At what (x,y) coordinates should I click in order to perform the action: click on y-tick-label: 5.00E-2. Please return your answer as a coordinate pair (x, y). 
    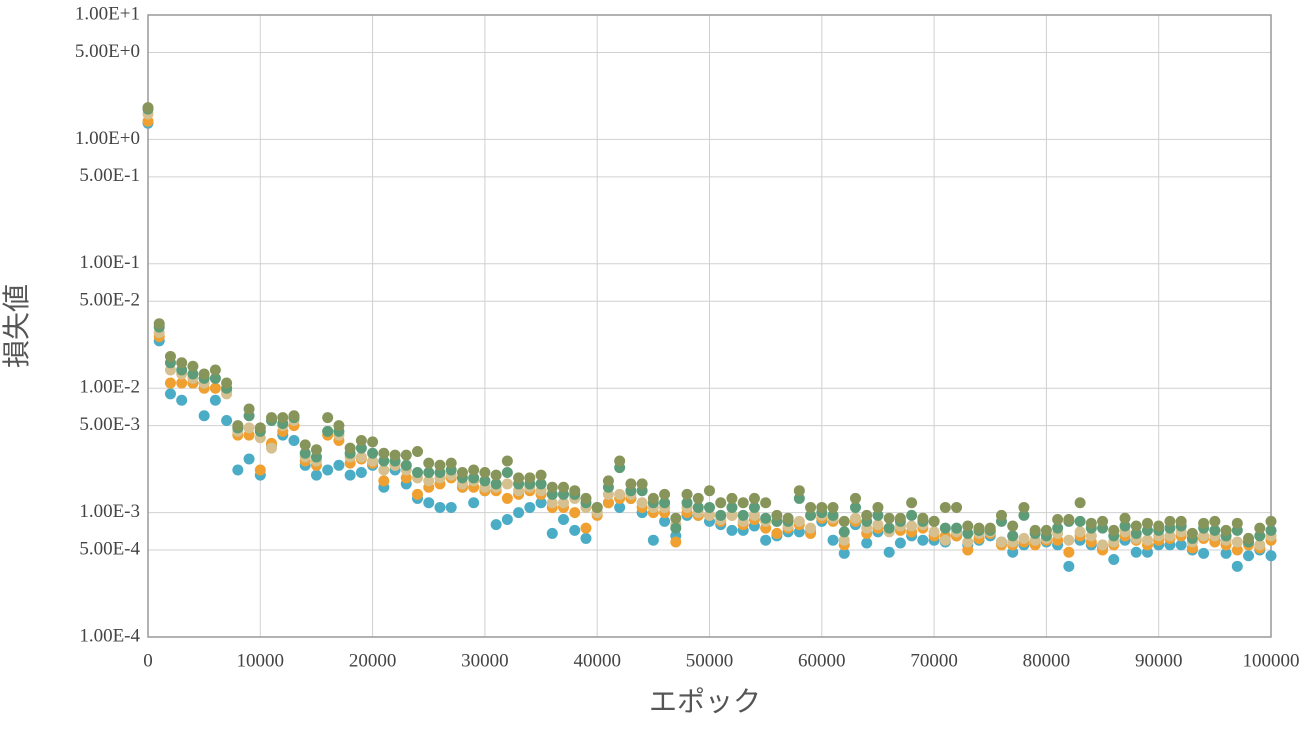
    Looking at the image, I should click on (109, 300).